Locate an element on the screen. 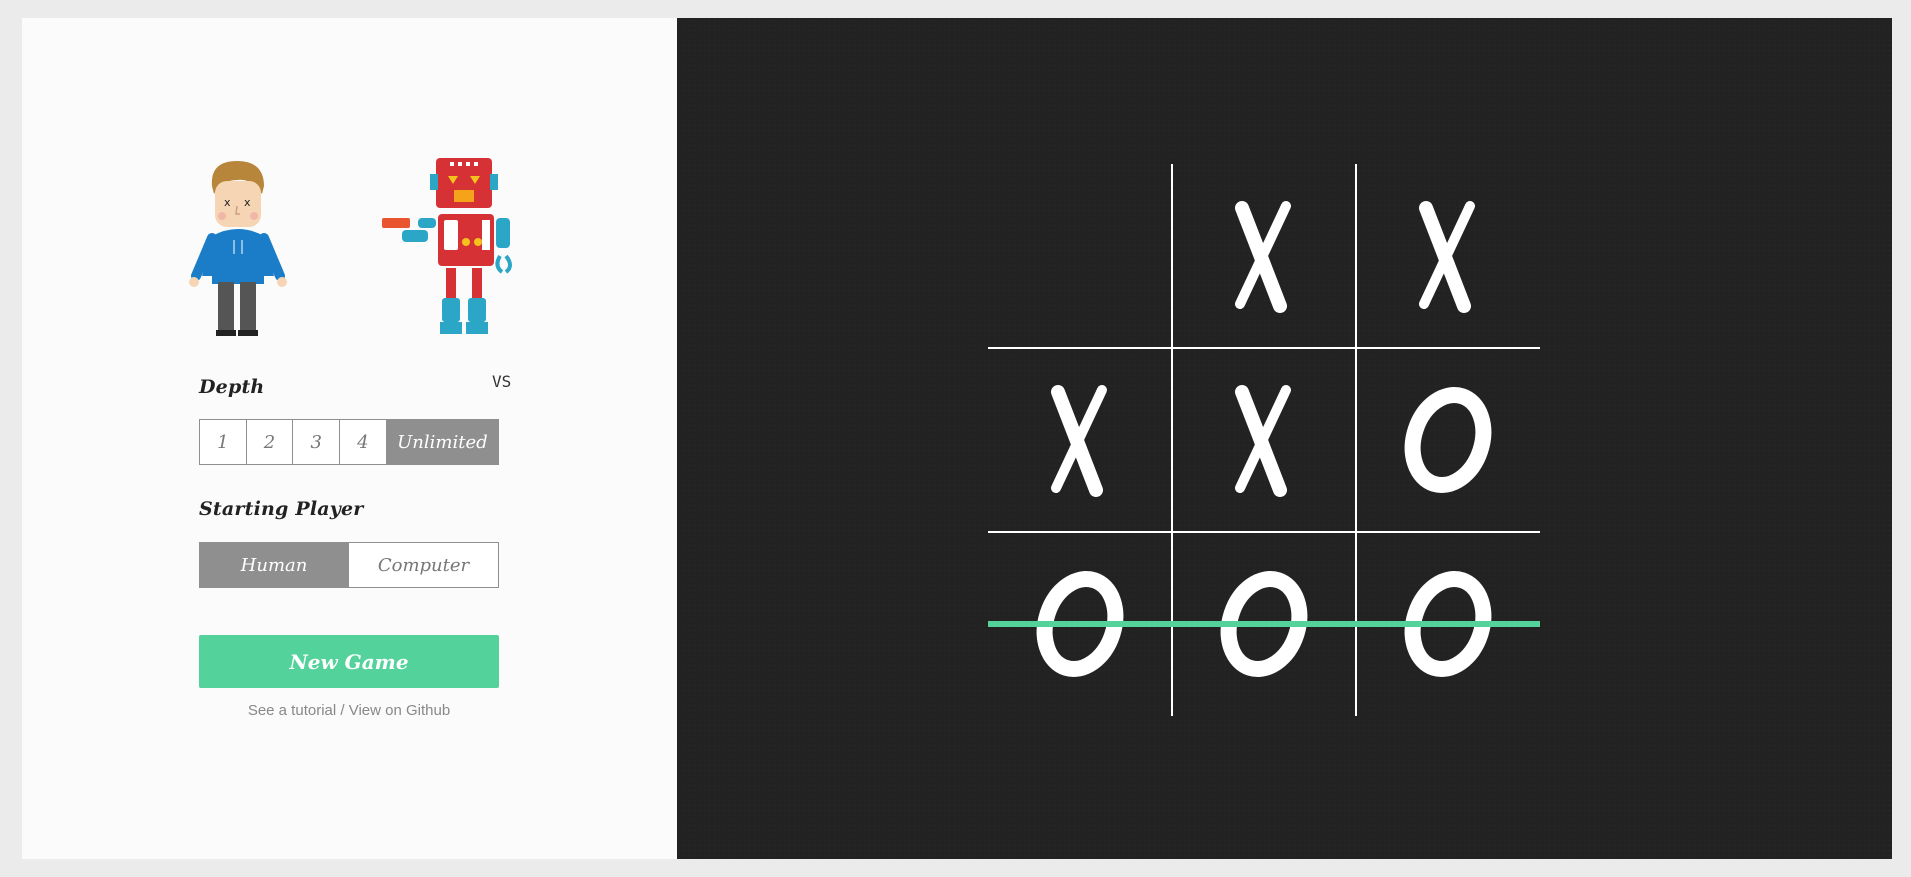  footer-links: See a tutorial / View on Github is located at coordinates (349, 710).